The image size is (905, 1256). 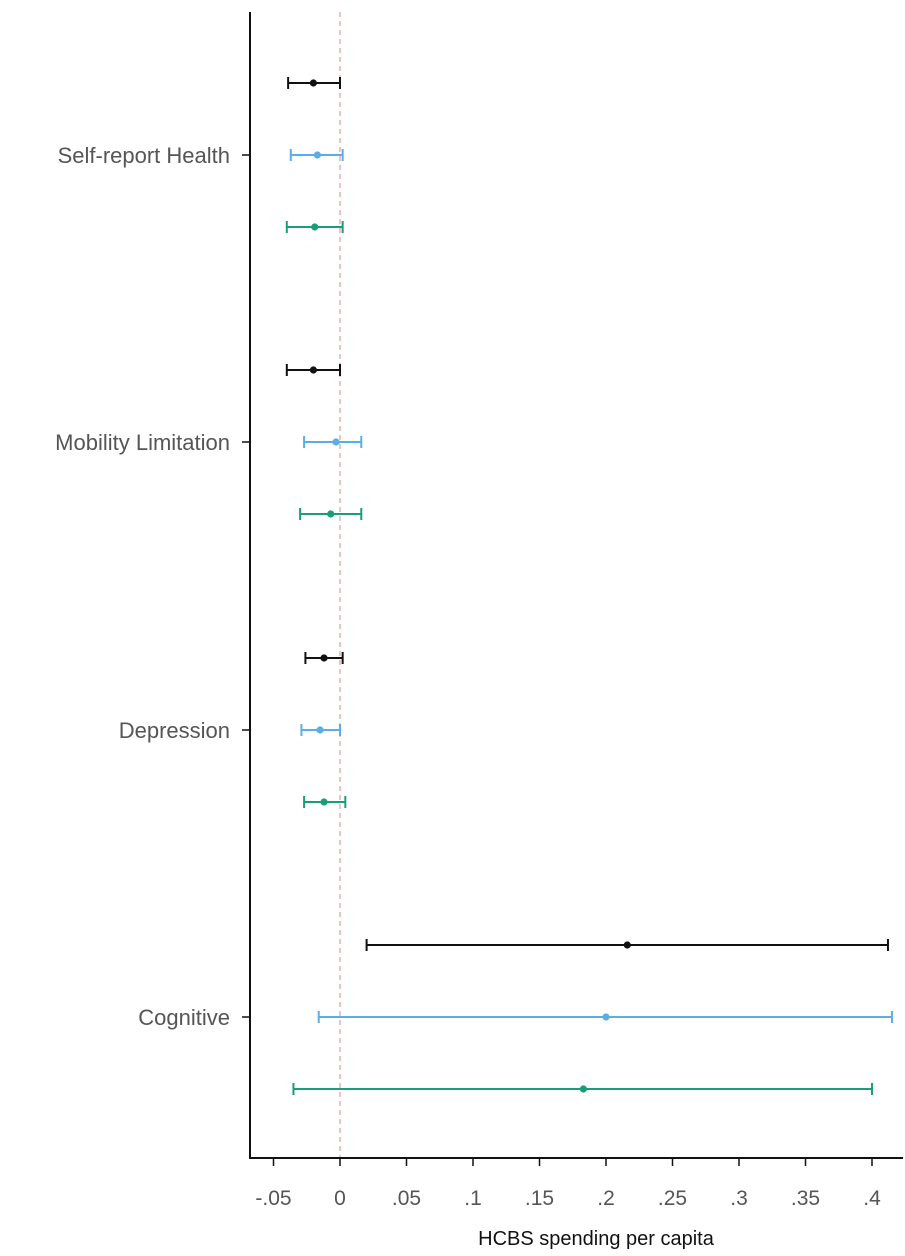 What do you see at coordinates (872, 1198) in the screenshot?
I see `x-tick-label: .4` at bounding box center [872, 1198].